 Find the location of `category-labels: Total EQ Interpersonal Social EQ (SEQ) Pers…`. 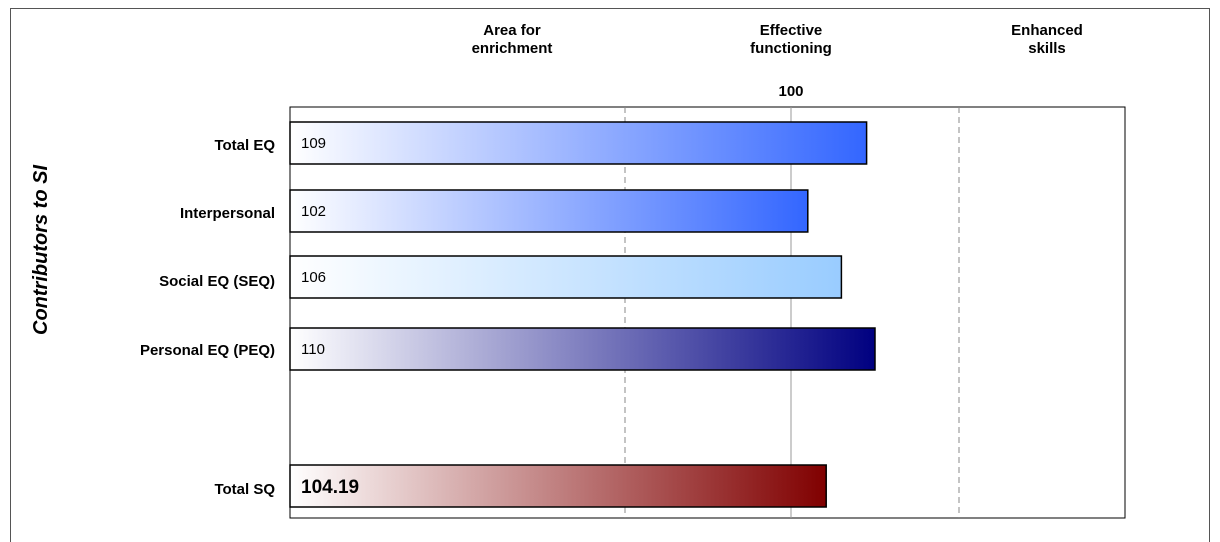

category-labels: Total EQ Interpersonal Social EQ (SEQ) Pers… is located at coordinates (207, 317).